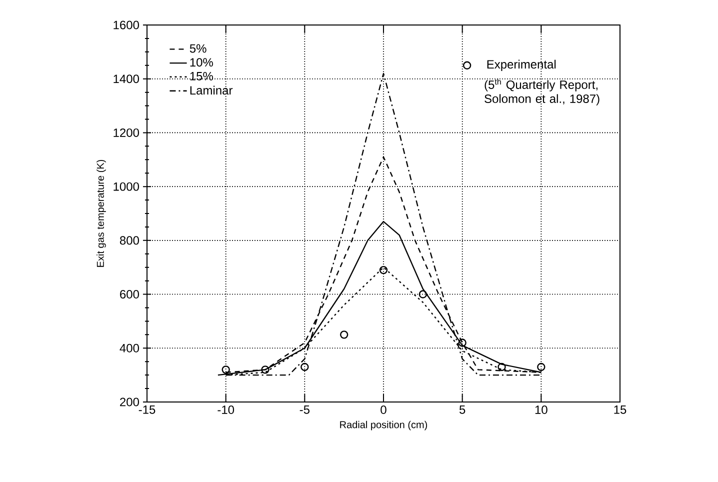 This screenshot has width=718, height=482. Describe the element at coordinates (130, 402) in the screenshot. I see `y-tick-label: 200` at that location.